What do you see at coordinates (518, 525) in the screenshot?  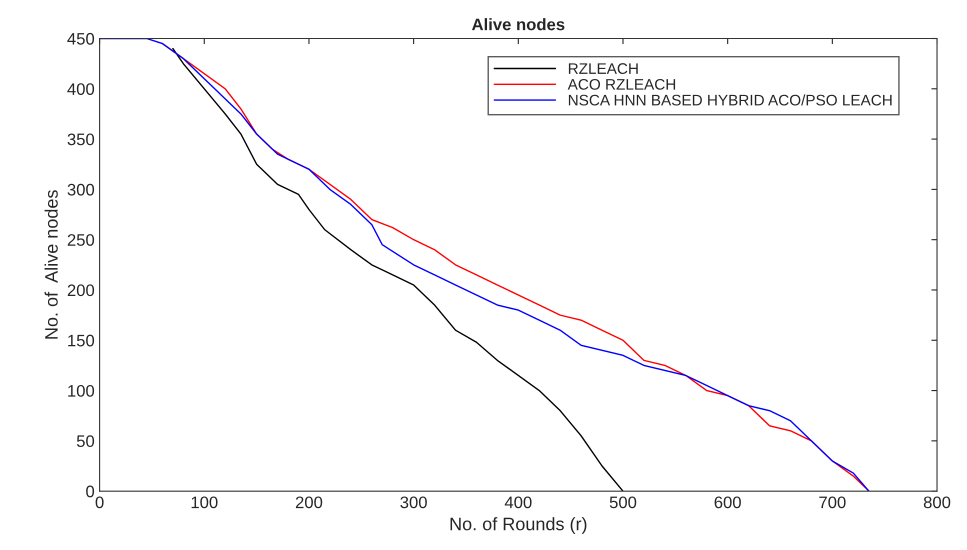 I see `x-axis-title: No. of Rounds (r)` at bounding box center [518, 525].